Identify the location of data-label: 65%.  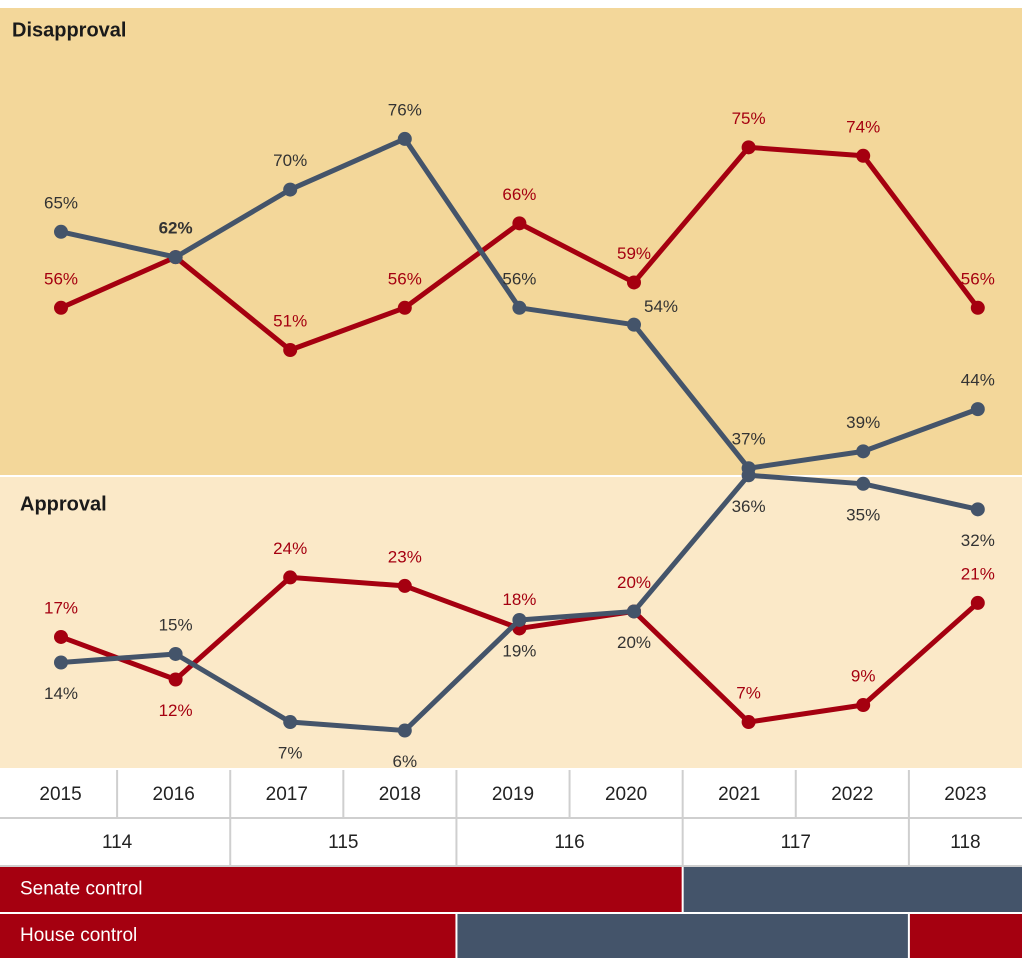
(61, 202).